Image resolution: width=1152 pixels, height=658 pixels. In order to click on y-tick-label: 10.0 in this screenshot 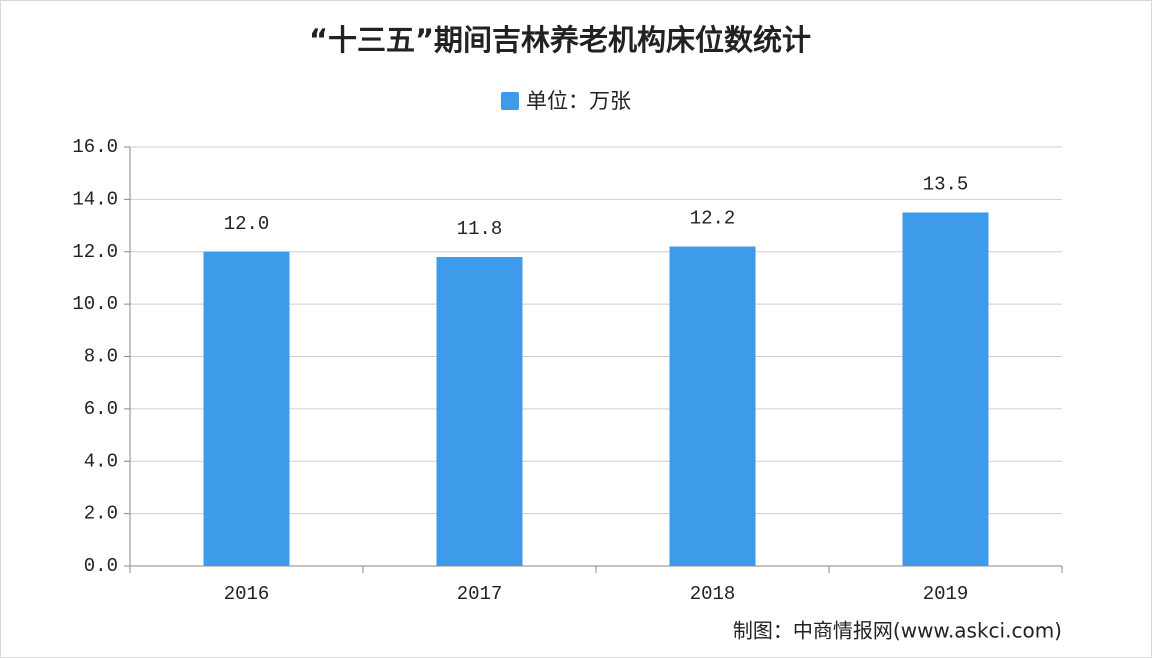, I will do `click(95, 304)`.